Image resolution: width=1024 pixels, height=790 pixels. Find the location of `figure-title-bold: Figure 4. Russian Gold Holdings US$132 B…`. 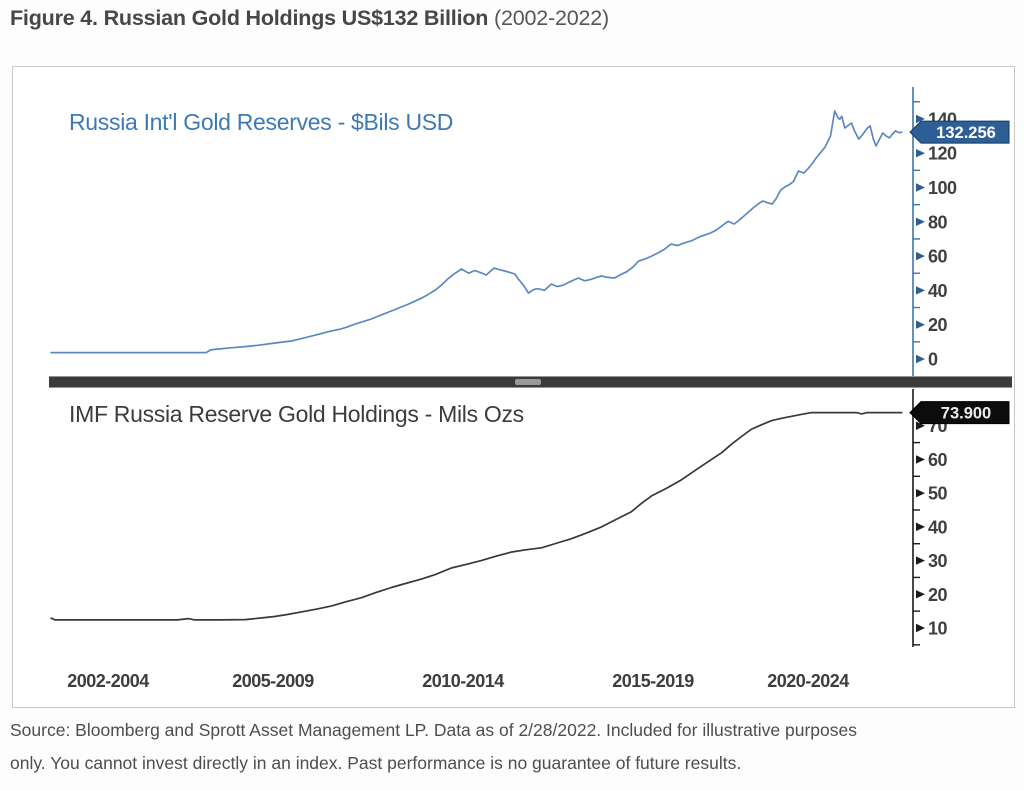

figure-title-bold: Figure 4. Russian Gold Holdings US$132 B… is located at coordinates (249, 18).